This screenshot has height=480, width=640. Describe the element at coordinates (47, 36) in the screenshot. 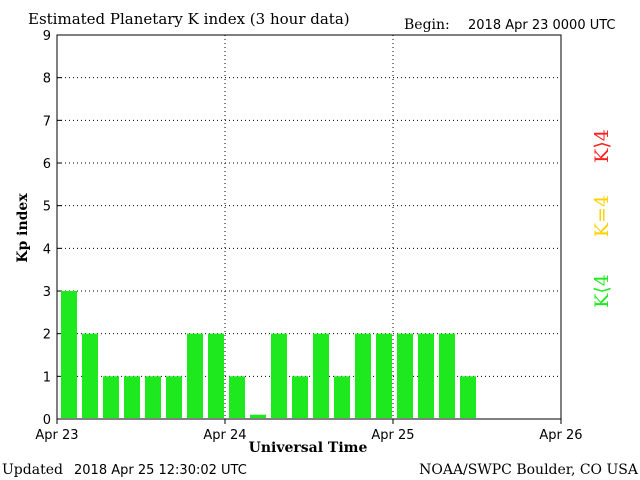

I see `y-tick-label: 9` at that location.